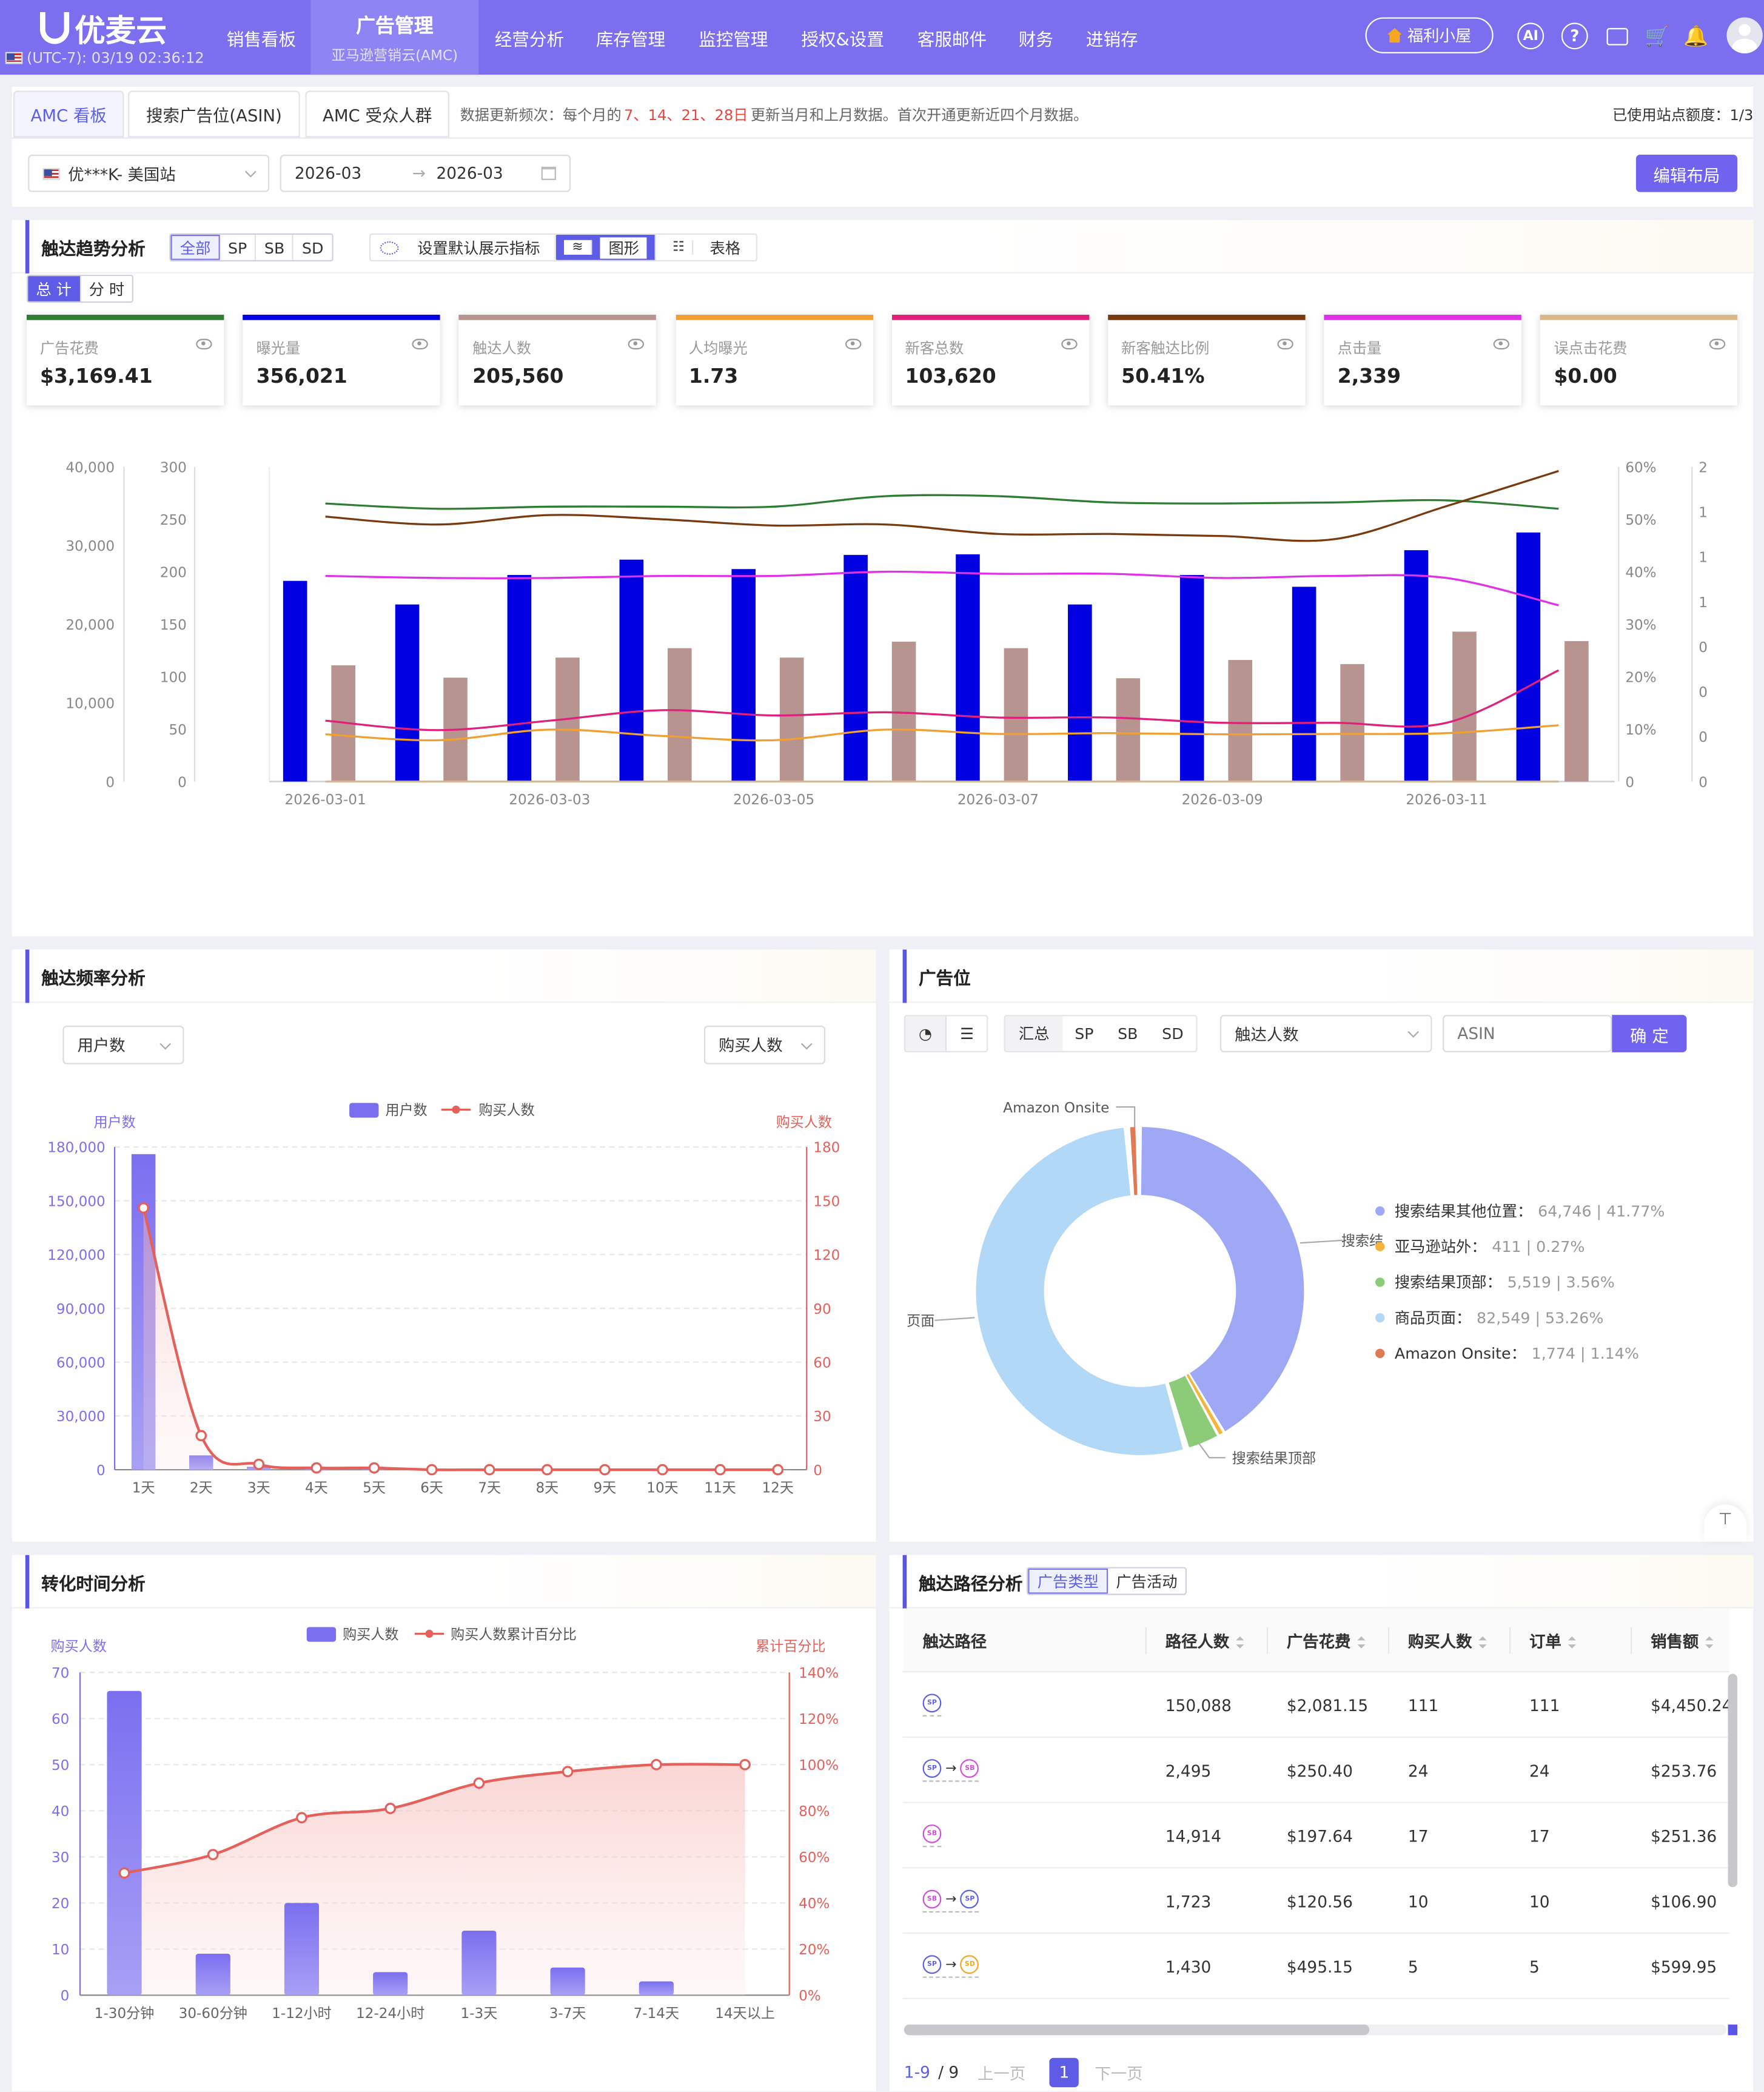  What do you see at coordinates (460, 1339) in the screenshot?
I see `buyers-line` at bounding box center [460, 1339].